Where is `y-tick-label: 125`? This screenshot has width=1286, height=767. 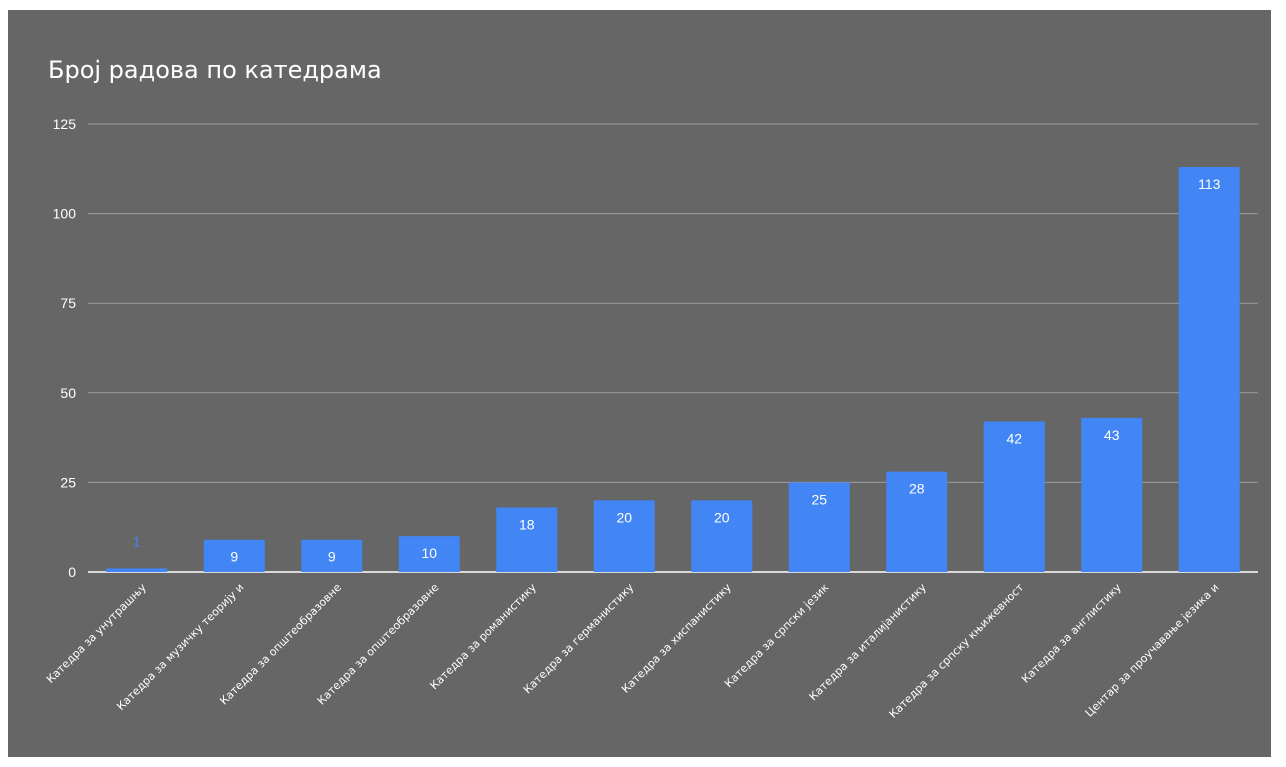
y-tick-label: 125 is located at coordinates (65, 124).